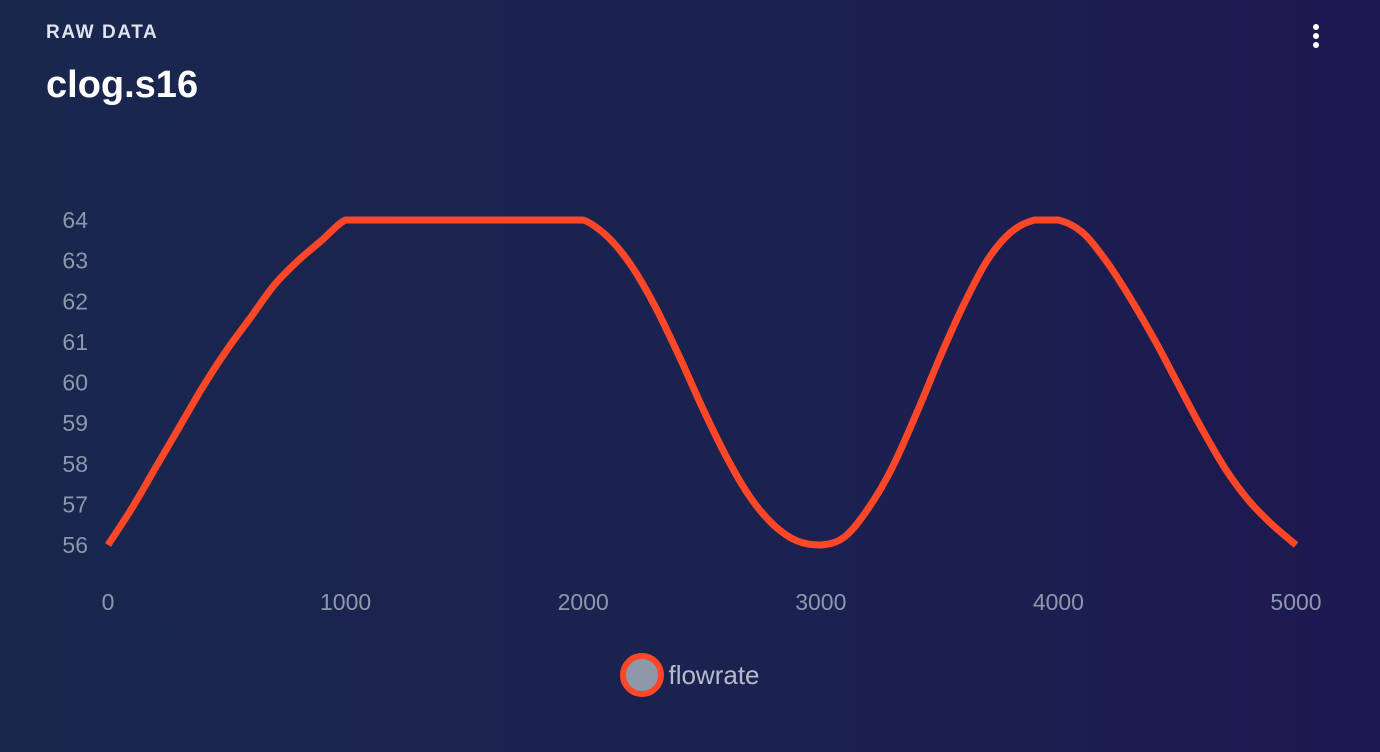 This screenshot has width=1380, height=752. Describe the element at coordinates (75, 261) in the screenshot. I see `y-tick-label: 63` at that location.